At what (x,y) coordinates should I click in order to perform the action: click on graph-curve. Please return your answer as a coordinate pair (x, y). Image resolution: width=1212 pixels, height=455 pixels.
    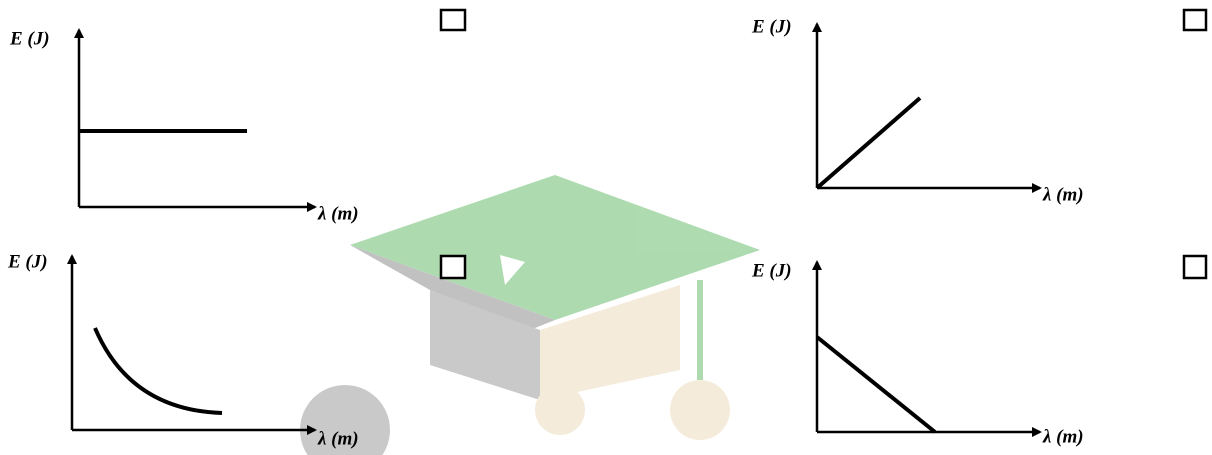
    Looking at the image, I should click on (158, 371).